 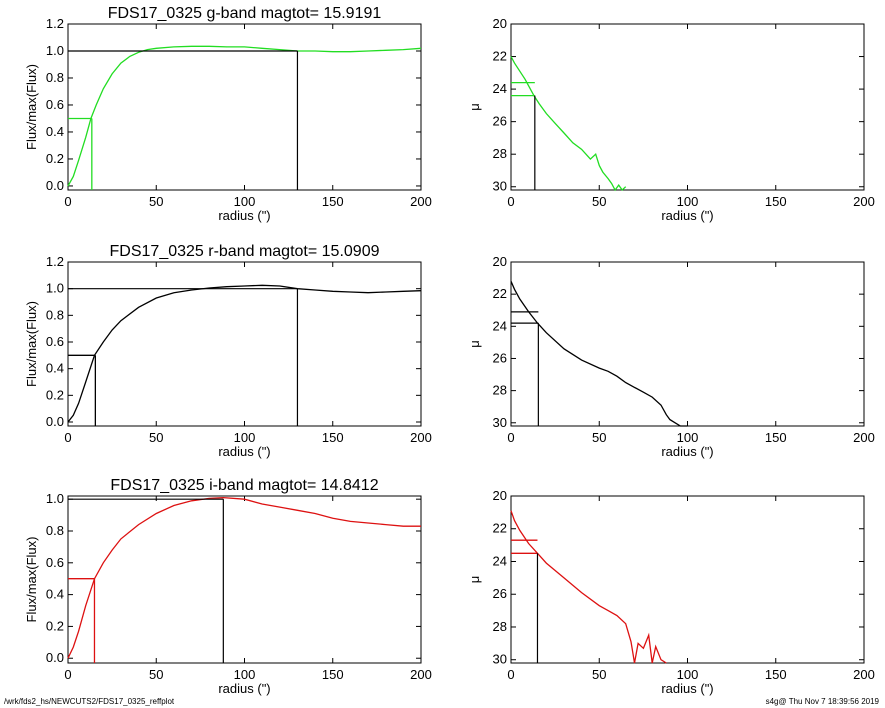 I want to click on footer-stamp: s4g@ Thu Nov 7 18:39:56 2019, so click(x=822, y=701).